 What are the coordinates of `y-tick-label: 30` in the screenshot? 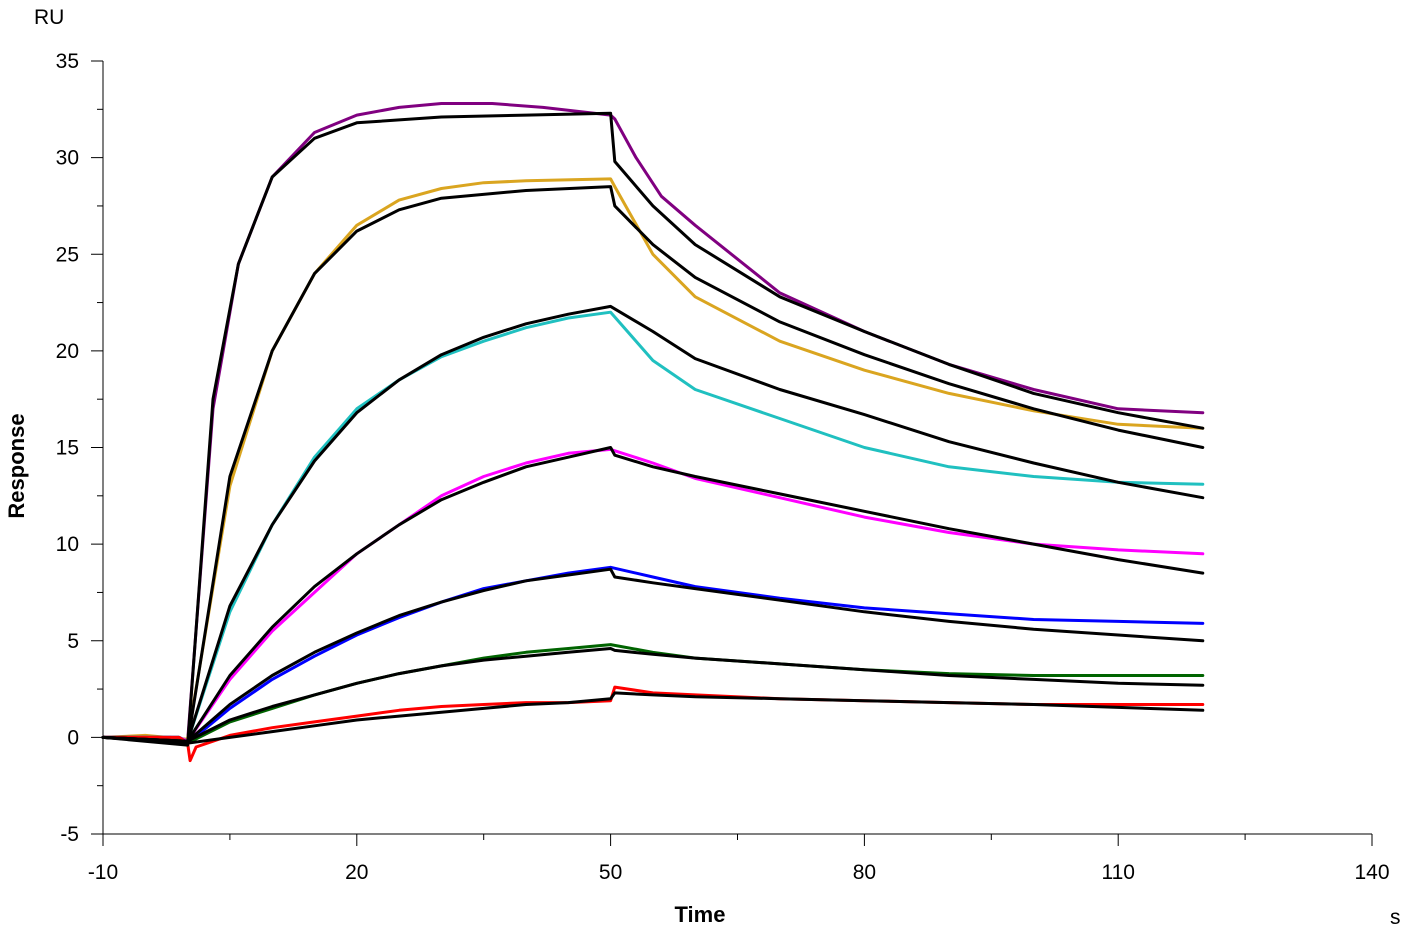 It's located at (67, 158).